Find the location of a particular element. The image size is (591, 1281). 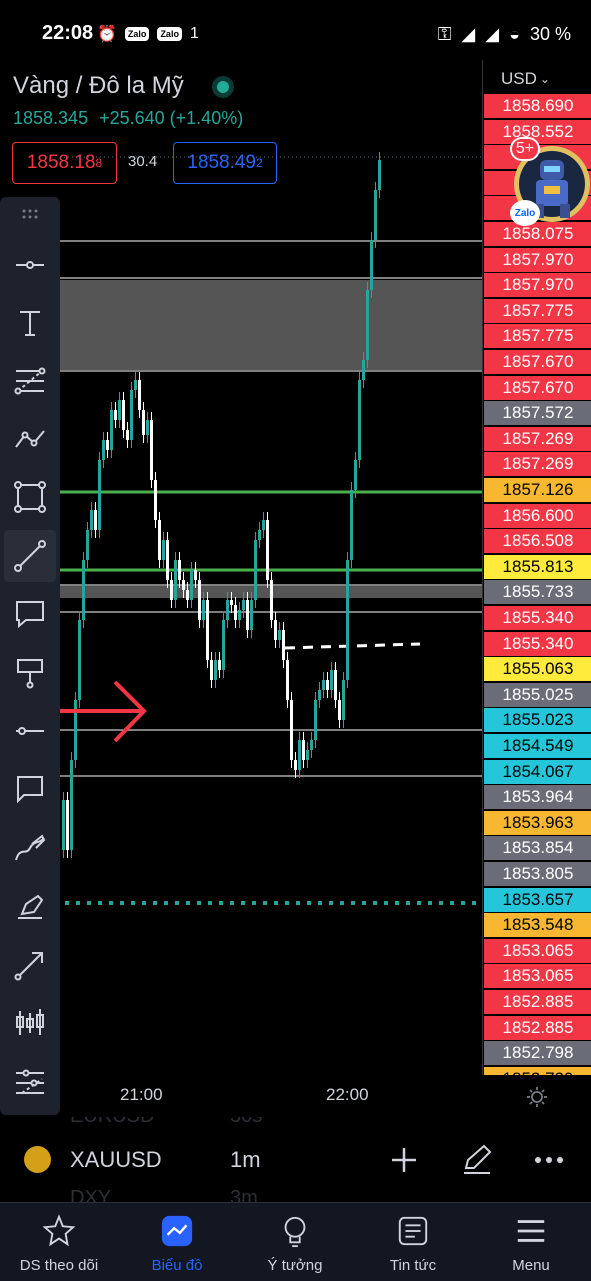

market-open-indicator-icon is located at coordinates (223, 87).